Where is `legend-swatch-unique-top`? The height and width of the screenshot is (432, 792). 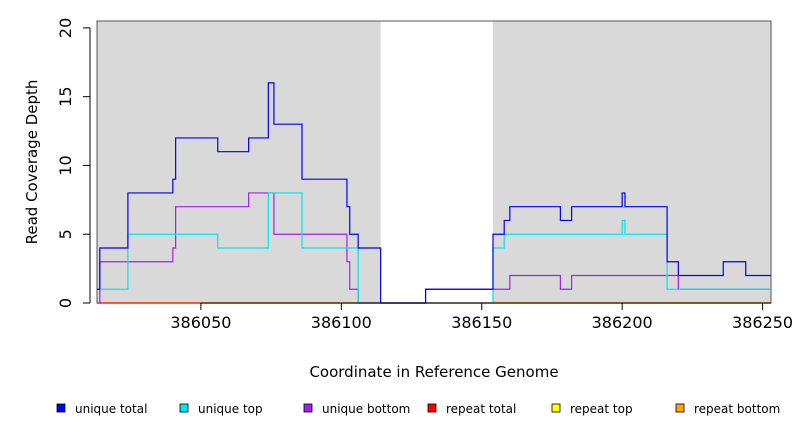 legend-swatch-unique-top is located at coordinates (184, 408).